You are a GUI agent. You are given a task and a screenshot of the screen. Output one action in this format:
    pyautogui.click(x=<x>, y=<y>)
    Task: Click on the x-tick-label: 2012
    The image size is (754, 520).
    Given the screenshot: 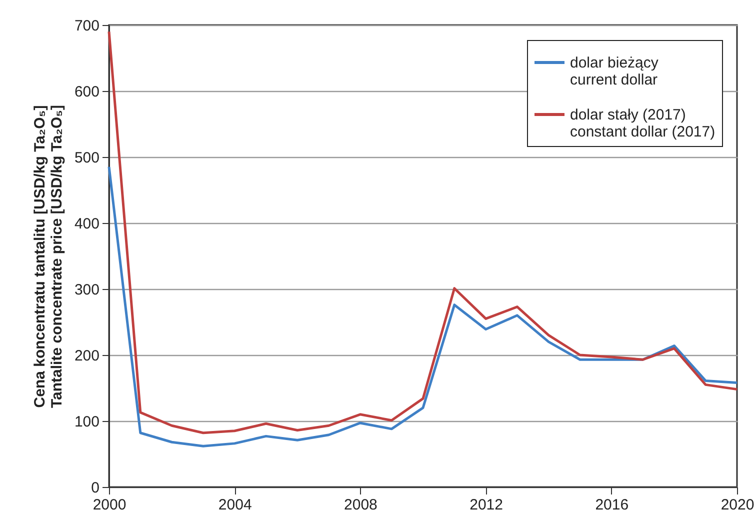 What is the action you would take?
    pyautogui.click(x=486, y=505)
    